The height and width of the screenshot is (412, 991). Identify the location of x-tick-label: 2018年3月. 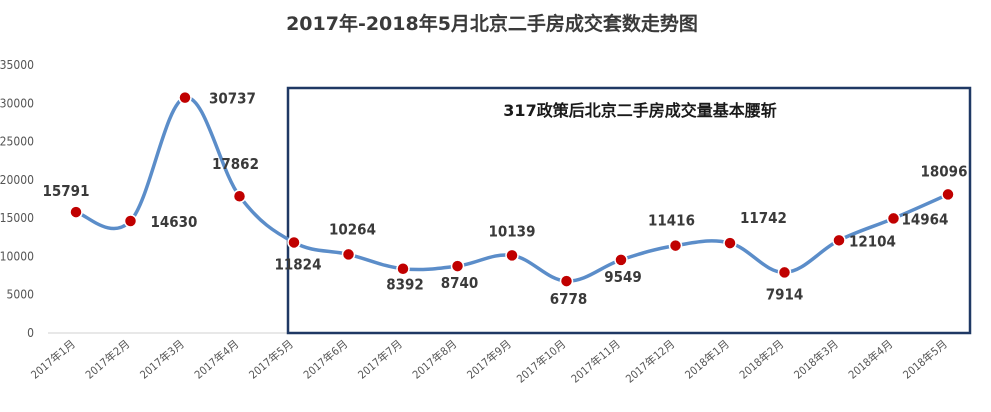
(816, 359).